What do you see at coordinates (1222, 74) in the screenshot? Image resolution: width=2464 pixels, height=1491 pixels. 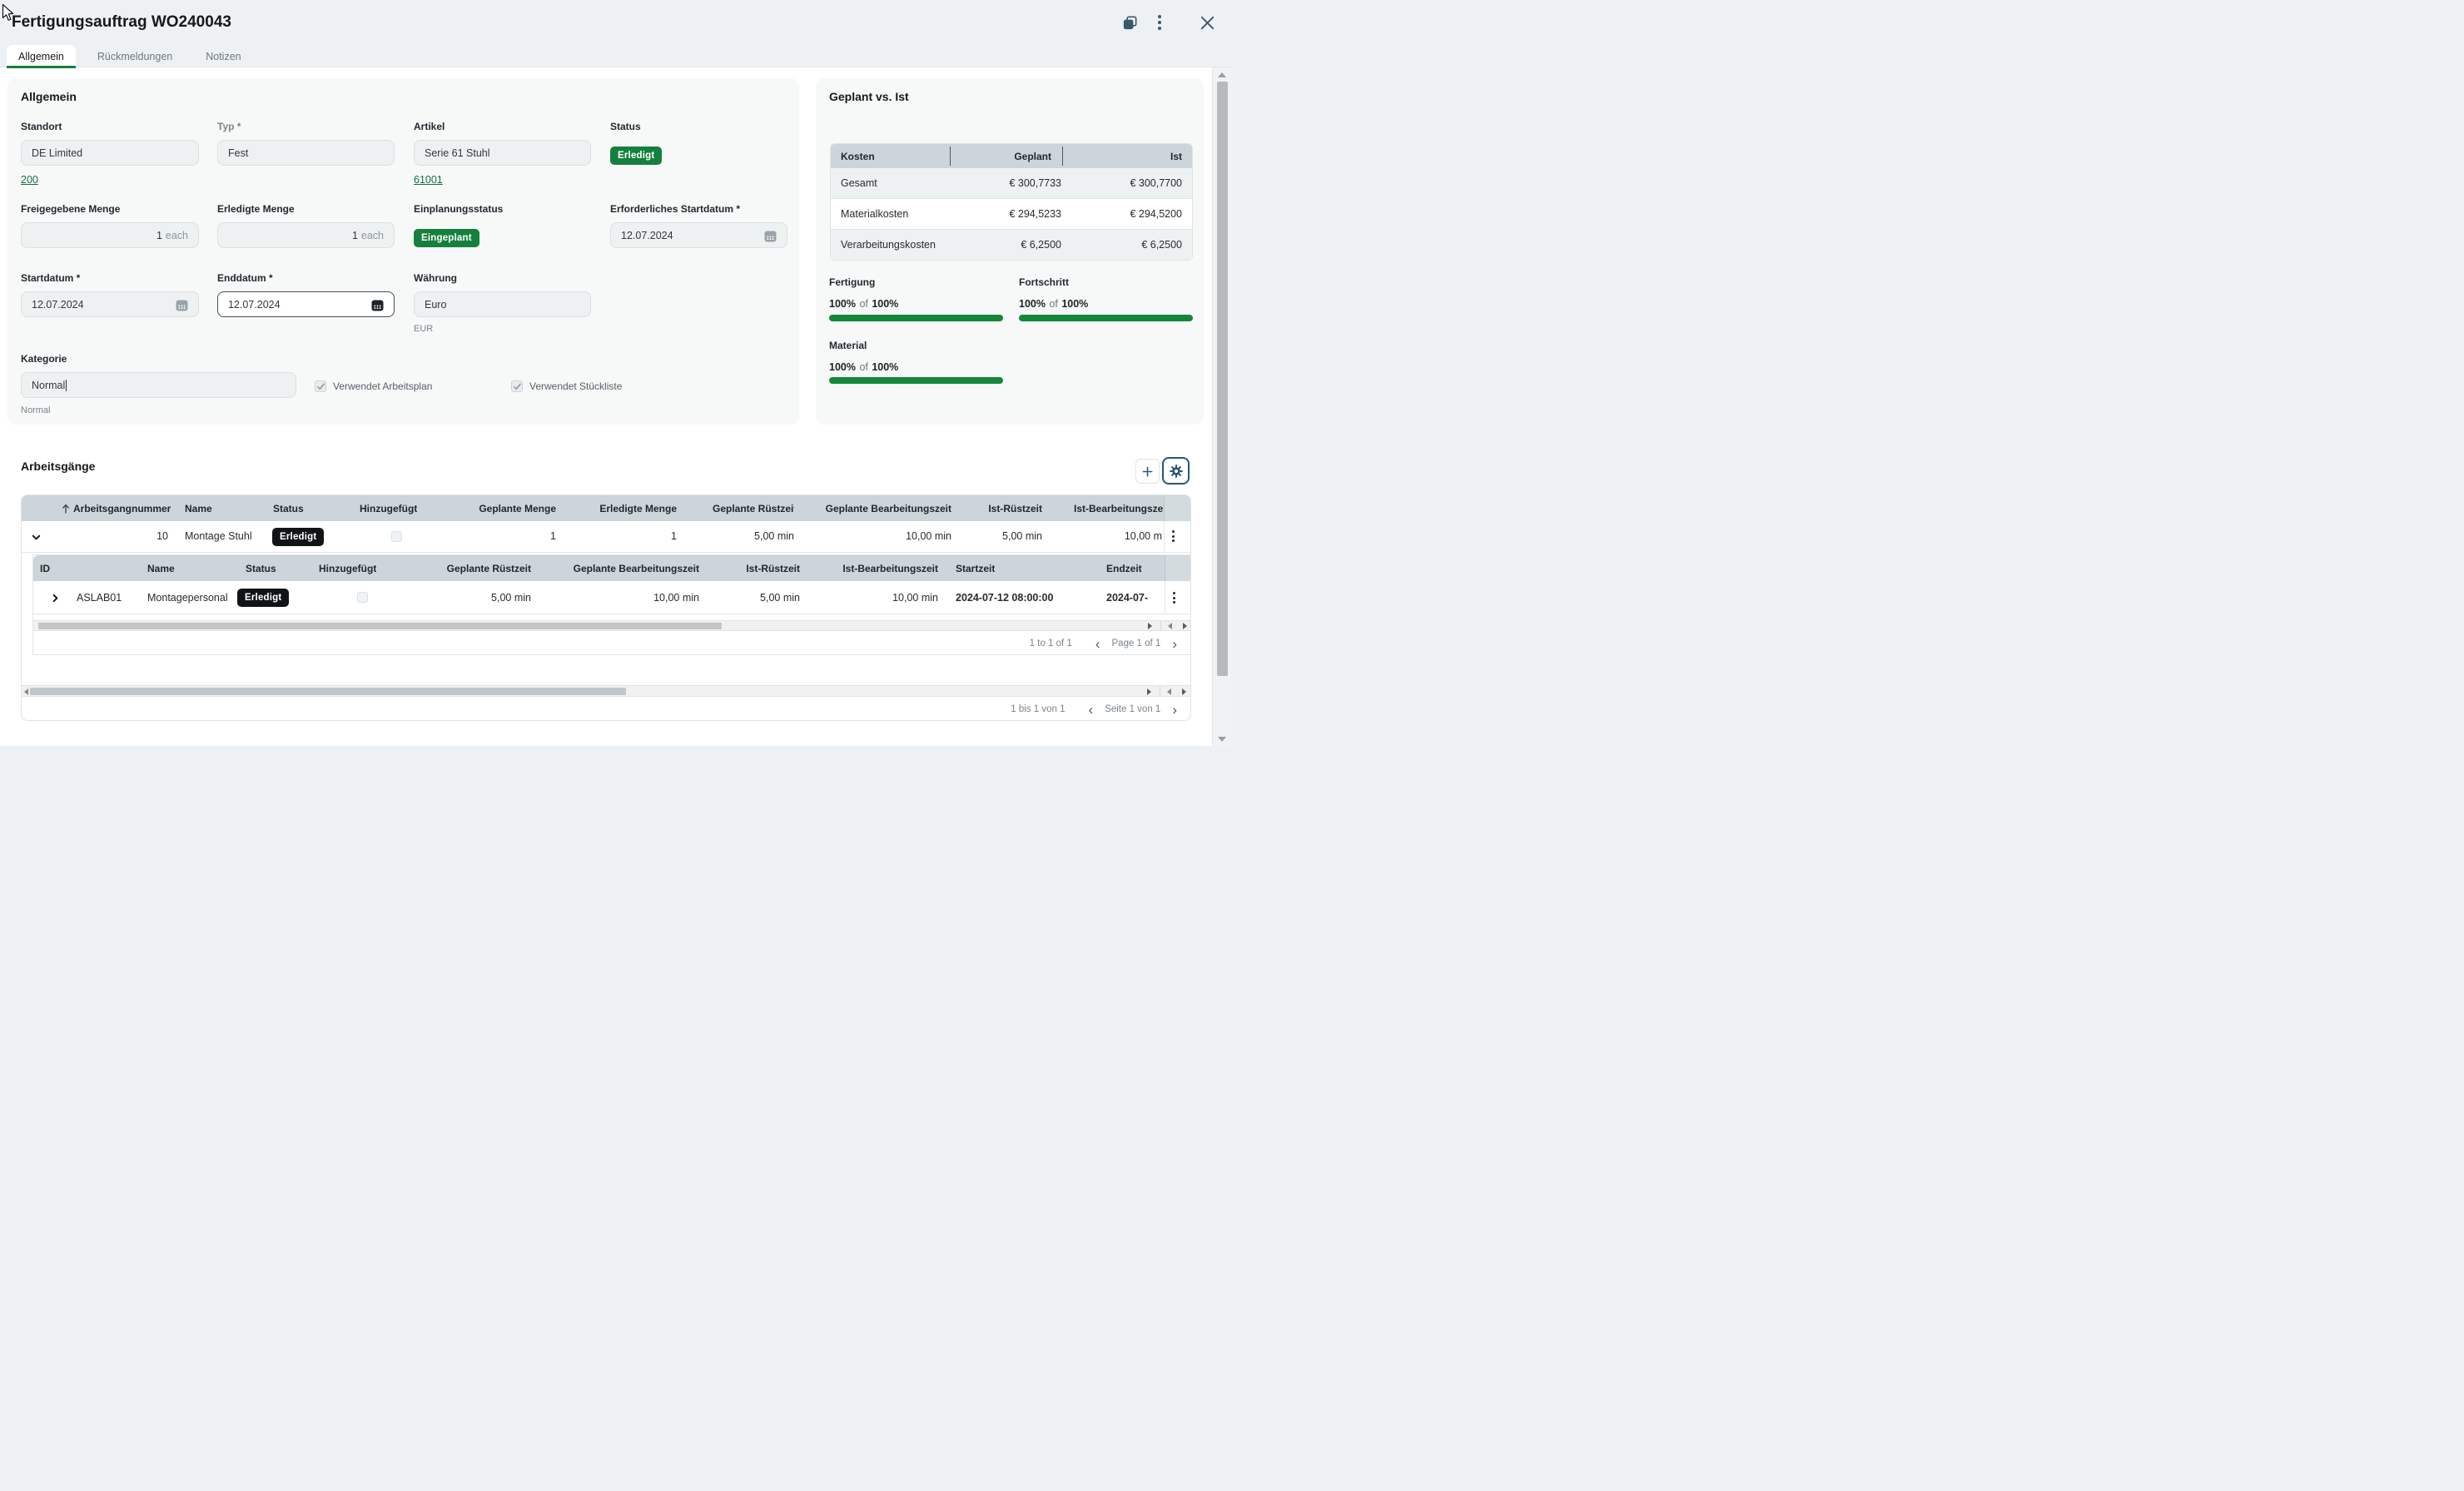 I see `scroll-up-icon` at bounding box center [1222, 74].